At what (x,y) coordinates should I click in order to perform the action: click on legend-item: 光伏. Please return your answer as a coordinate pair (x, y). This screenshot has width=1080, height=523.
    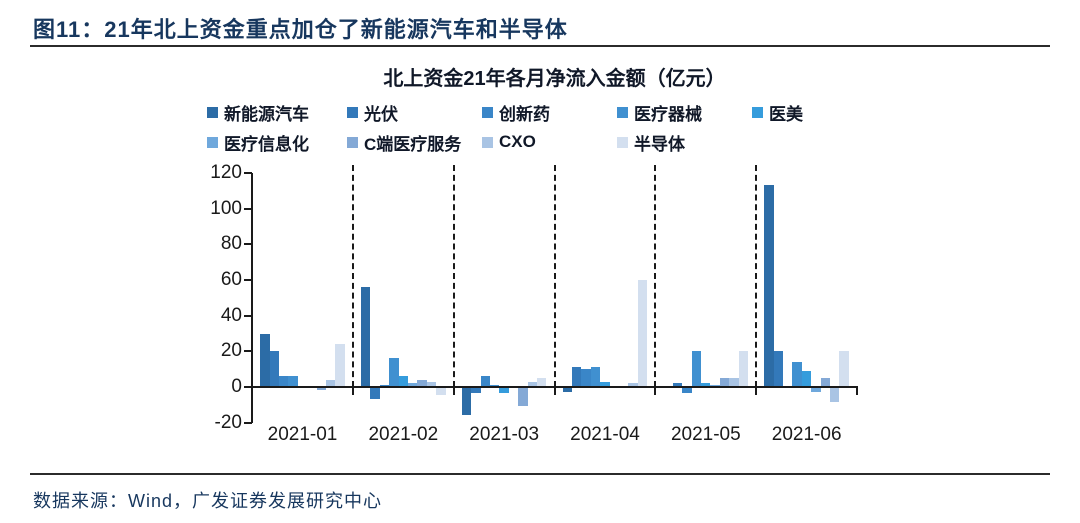
    Looking at the image, I should click on (372, 112).